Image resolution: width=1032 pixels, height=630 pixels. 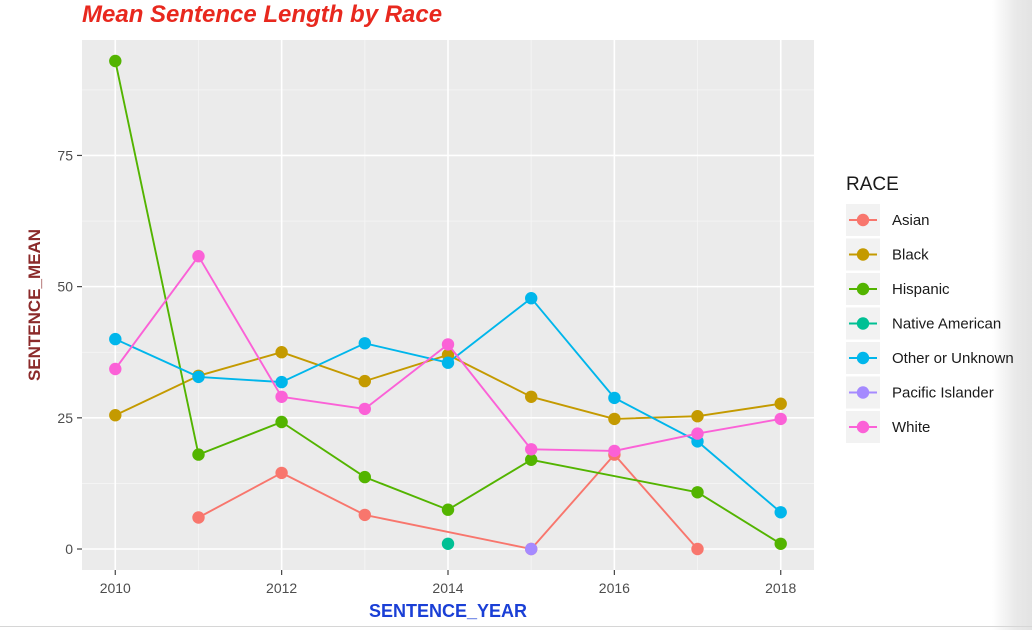 I want to click on series-native-american, so click(x=448, y=543).